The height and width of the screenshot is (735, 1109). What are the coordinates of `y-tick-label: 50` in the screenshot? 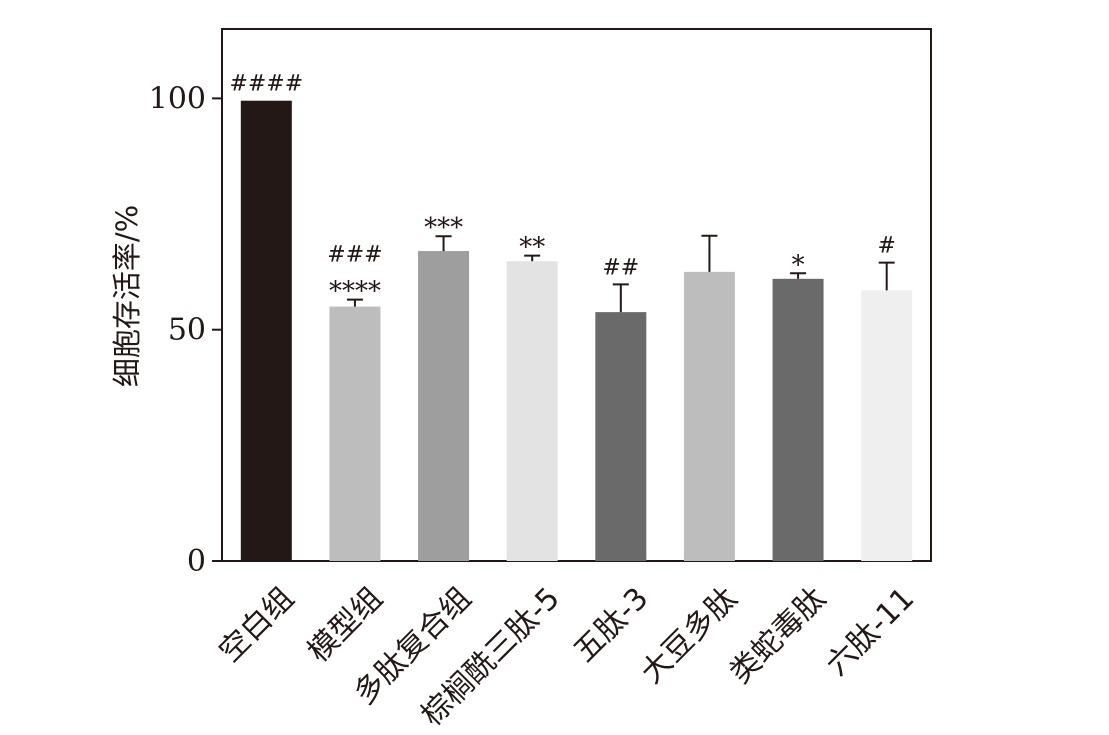 It's located at (187, 330).